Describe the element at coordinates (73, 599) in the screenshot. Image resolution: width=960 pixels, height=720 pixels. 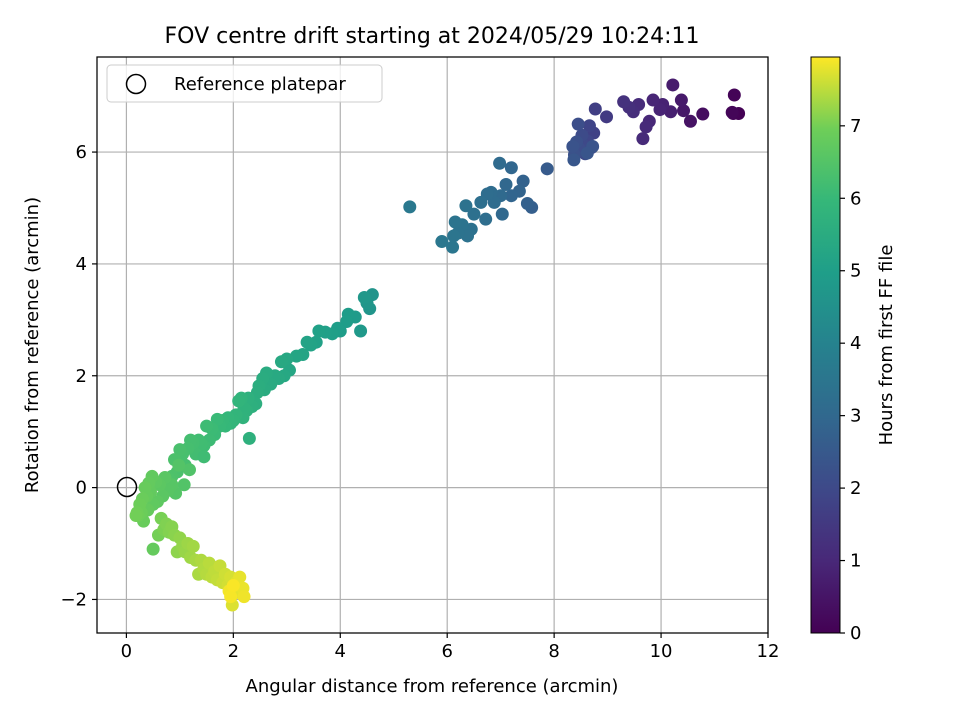
I see `y-tick-label: −2` at that location.